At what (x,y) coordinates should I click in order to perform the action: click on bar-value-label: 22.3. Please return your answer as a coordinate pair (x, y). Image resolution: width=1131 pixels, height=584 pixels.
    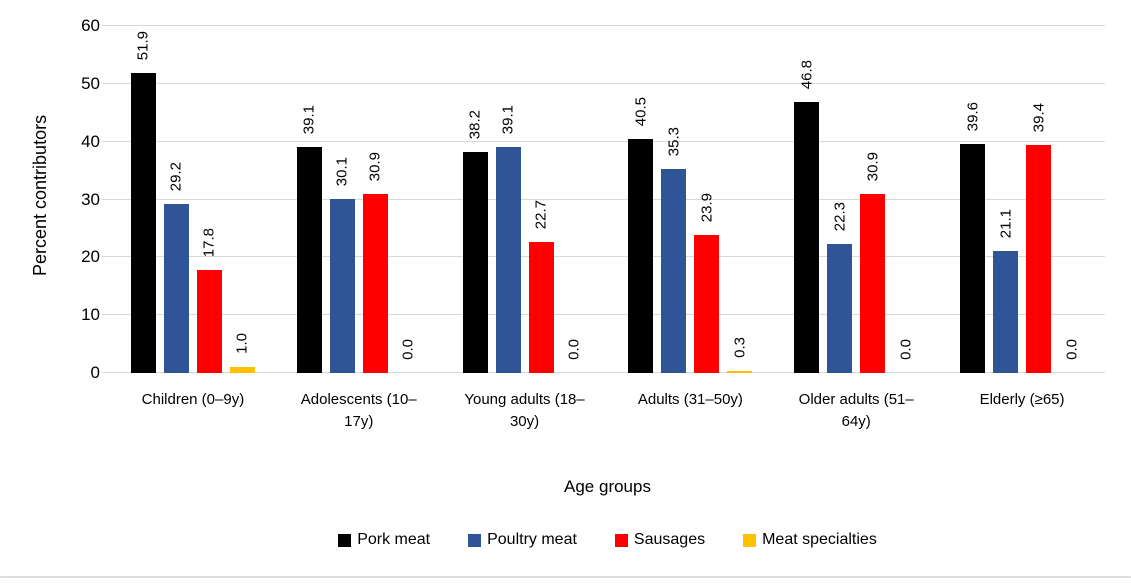
    Looking at the image, I should click on (840, 216).